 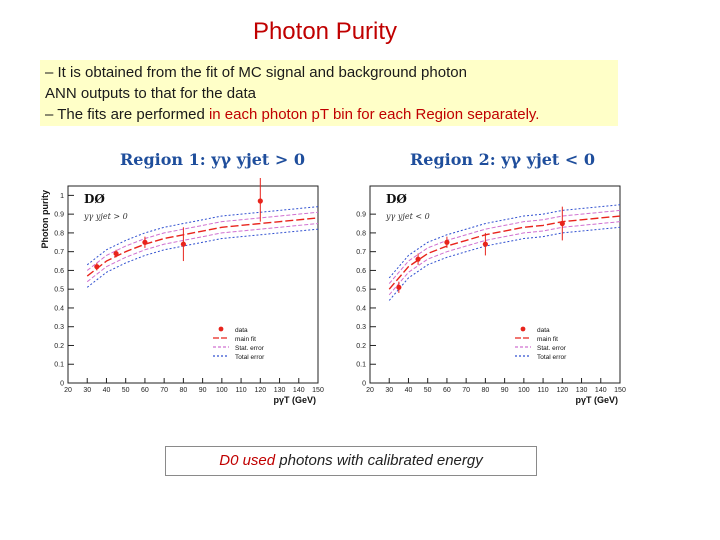 I want to click on y-tick-label: 0.5, so click(x=59, y=290).